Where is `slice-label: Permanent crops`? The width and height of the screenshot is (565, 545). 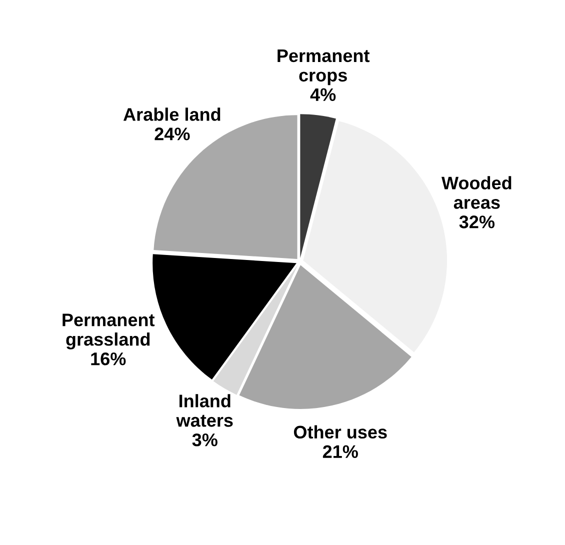
slice-label: Permanent crops is located at coordinates (324, 68).